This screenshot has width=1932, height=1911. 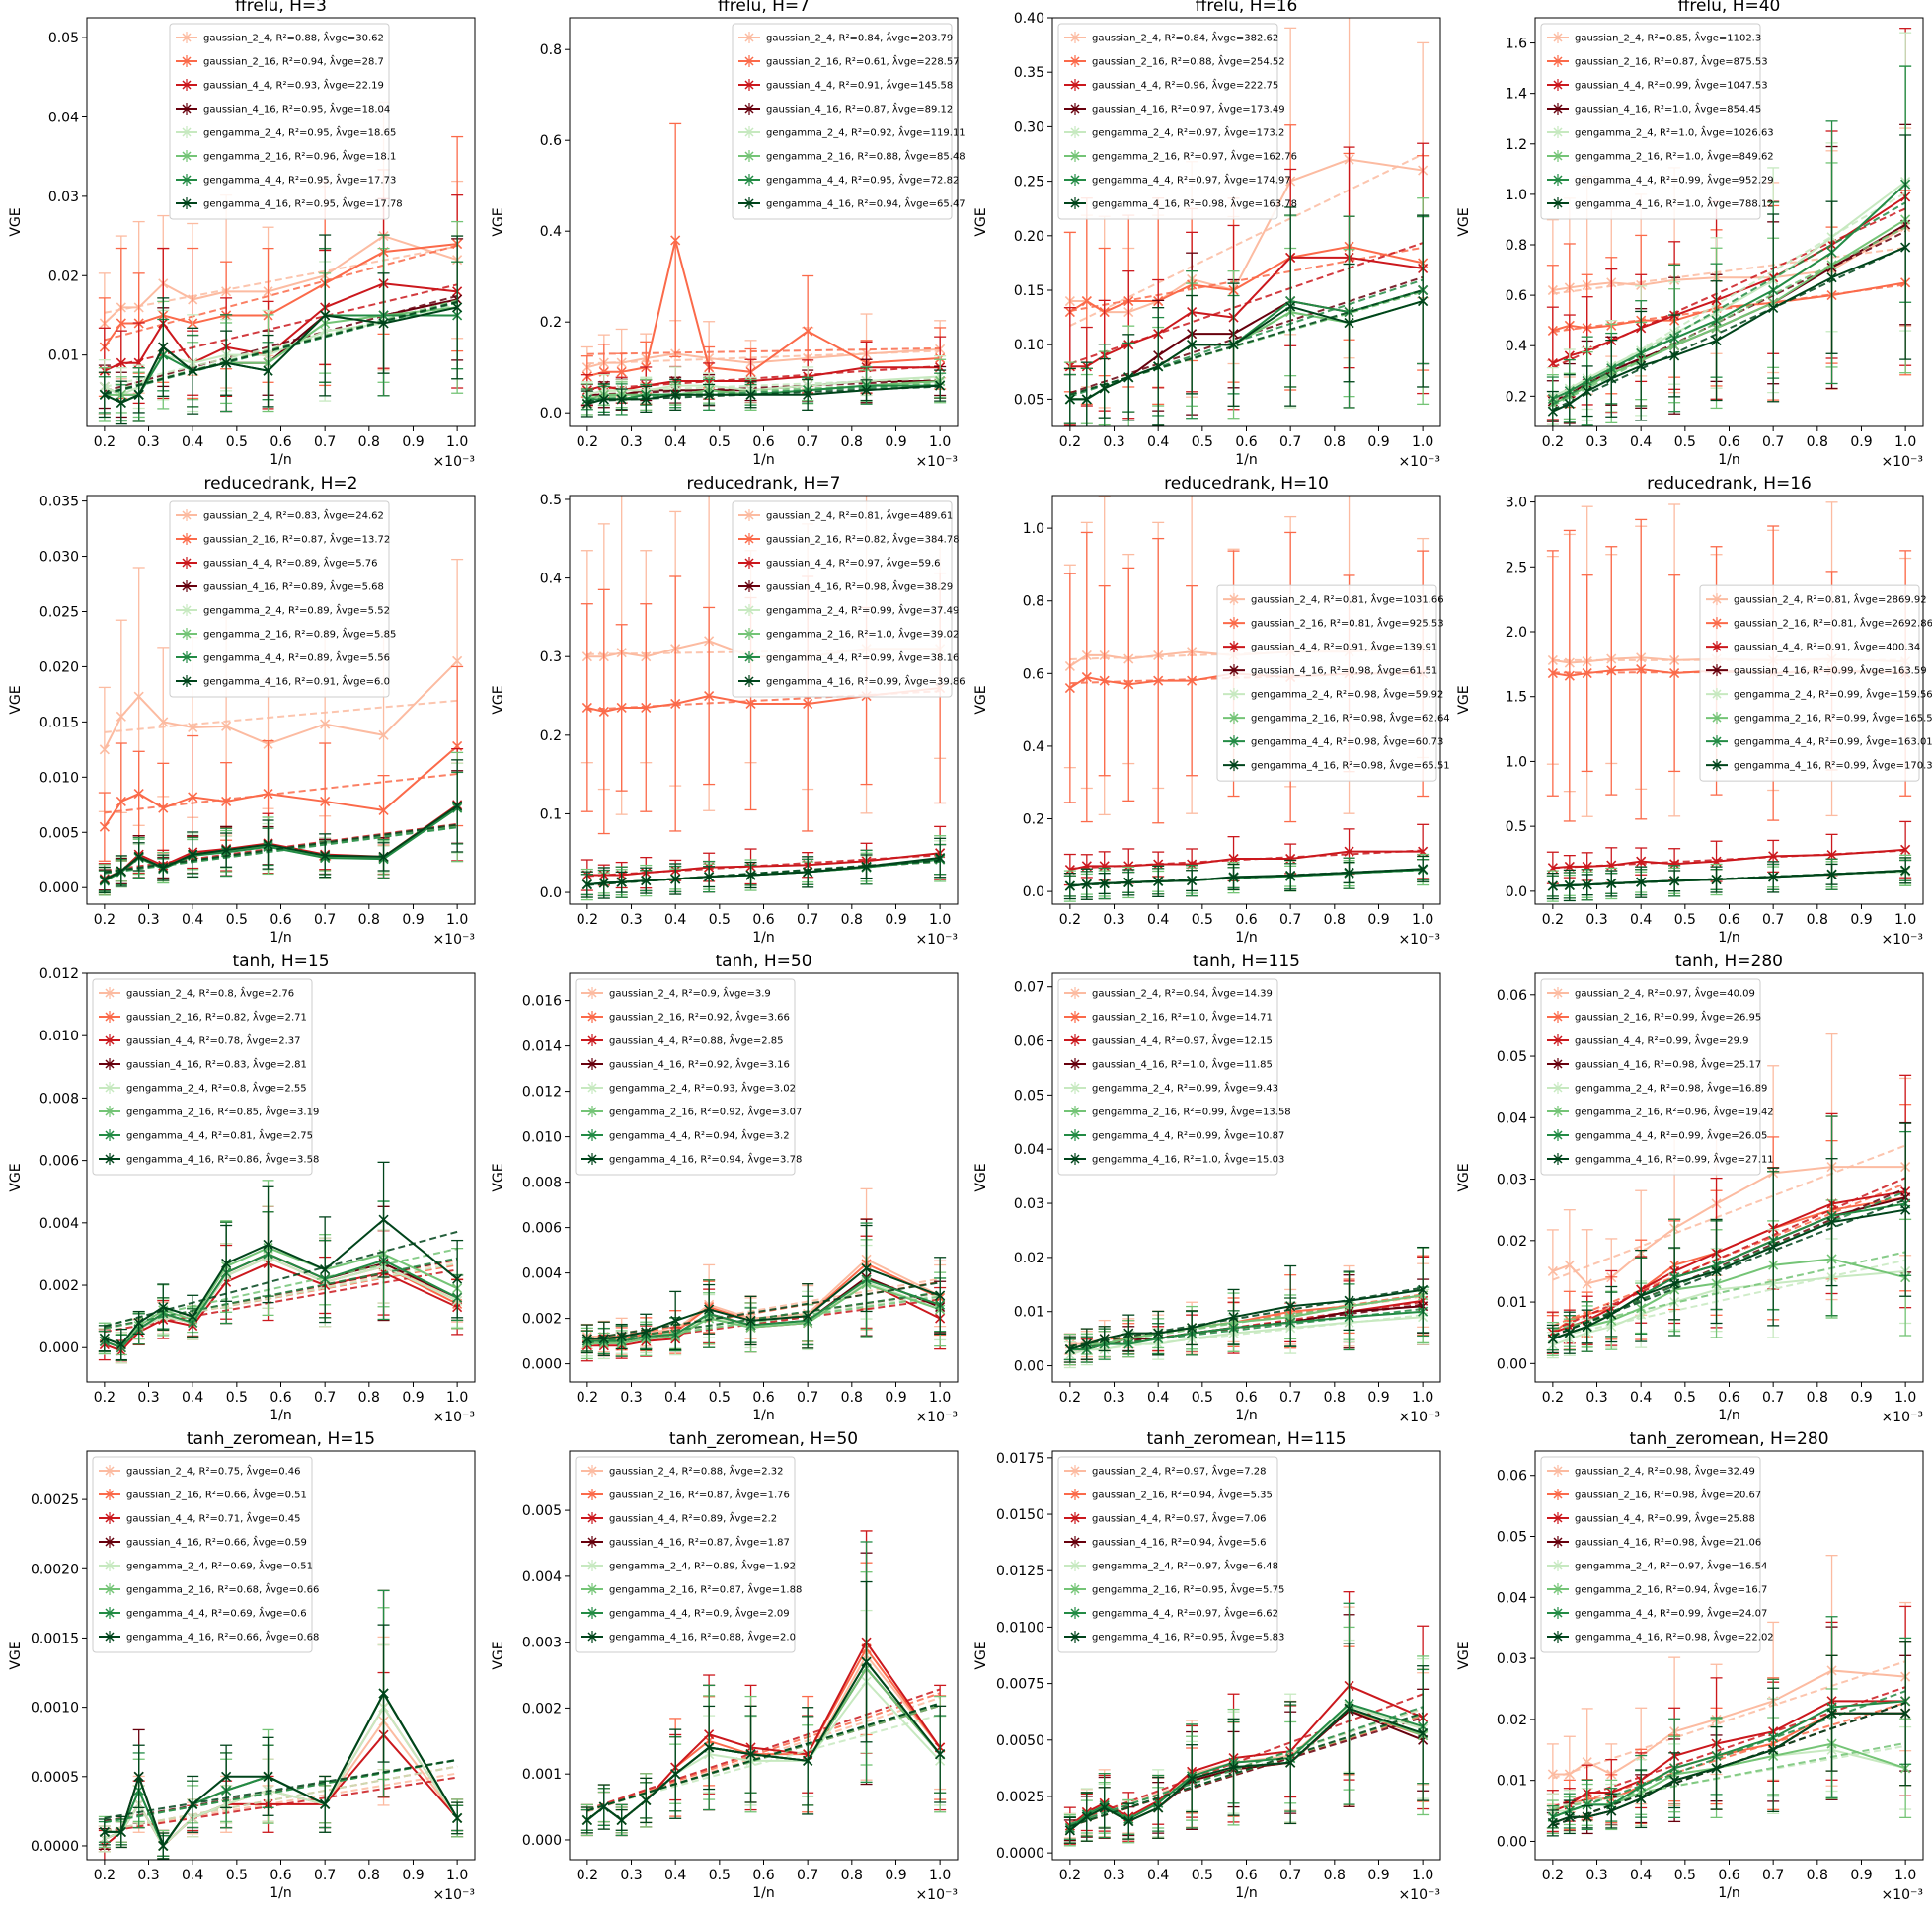 What do you see at coordinates (542, 1093) in the screenshot?
I see `y-tick-label: 0.012` at bounding box center [542, 1093].